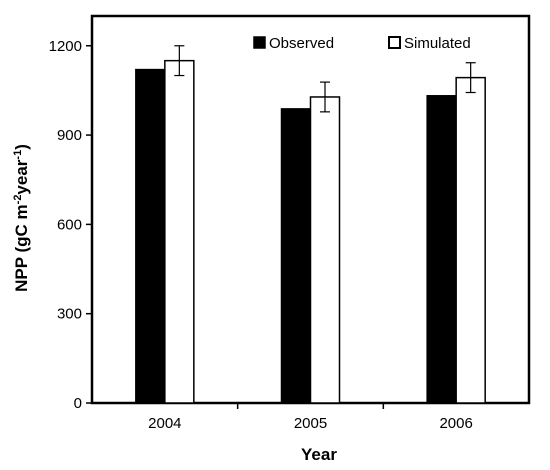  What do you see at coordinates (18, 200) in the screenshot?
I see `y-axis-title-sup1: -2` at bounding box center [18, 200].